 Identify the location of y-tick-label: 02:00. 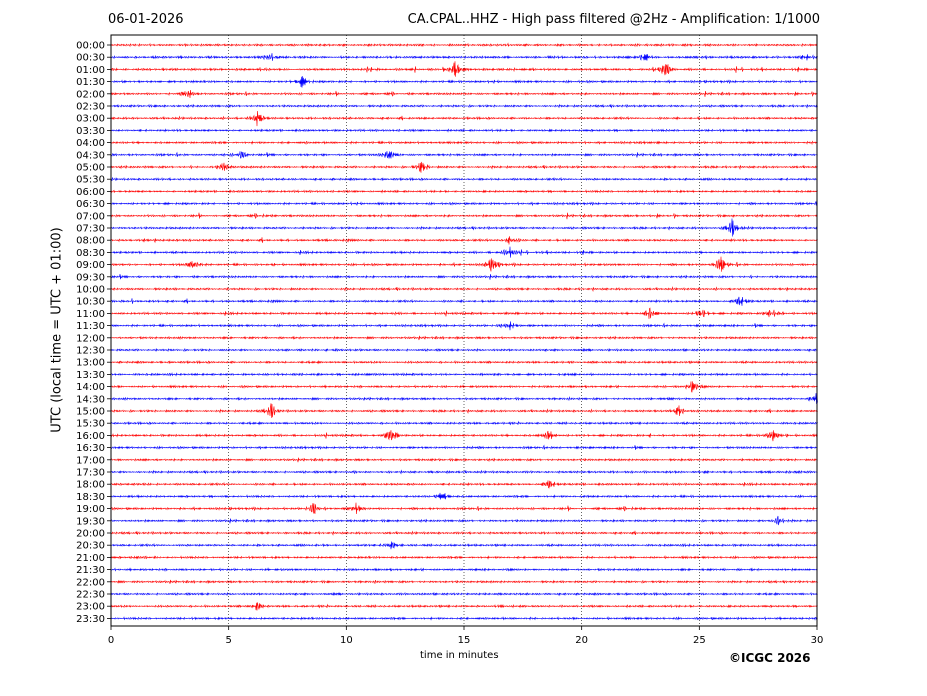
(90, 94).